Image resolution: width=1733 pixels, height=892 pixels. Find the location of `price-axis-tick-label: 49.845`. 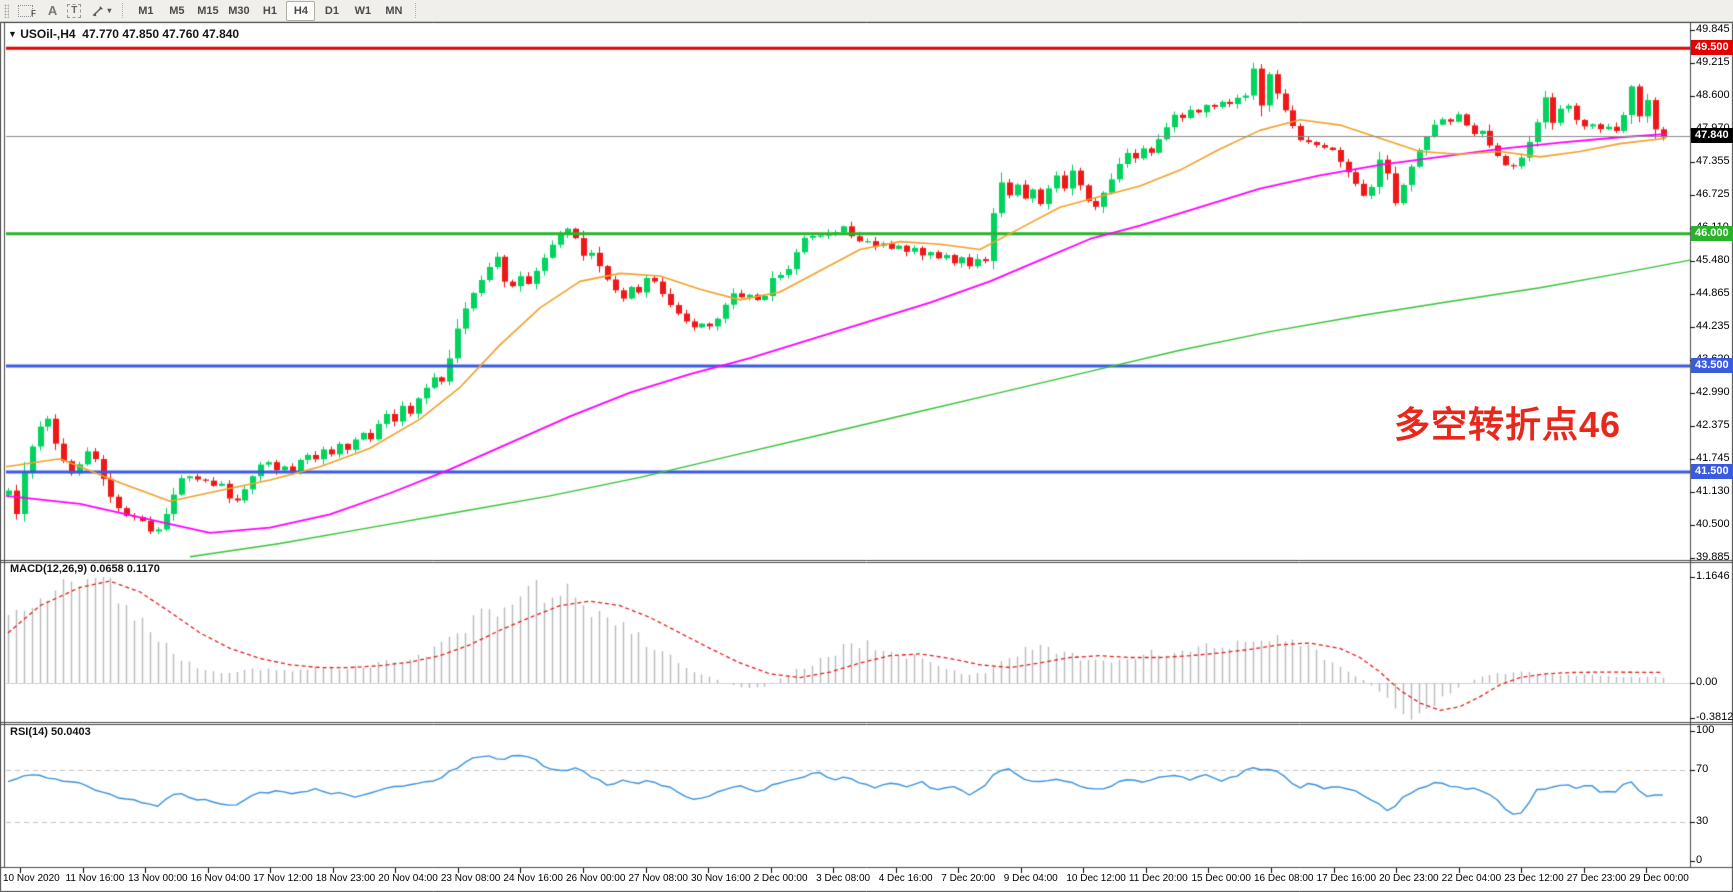

price-axis-tick-label: 49.845 is located at coordinates (1713, 29).